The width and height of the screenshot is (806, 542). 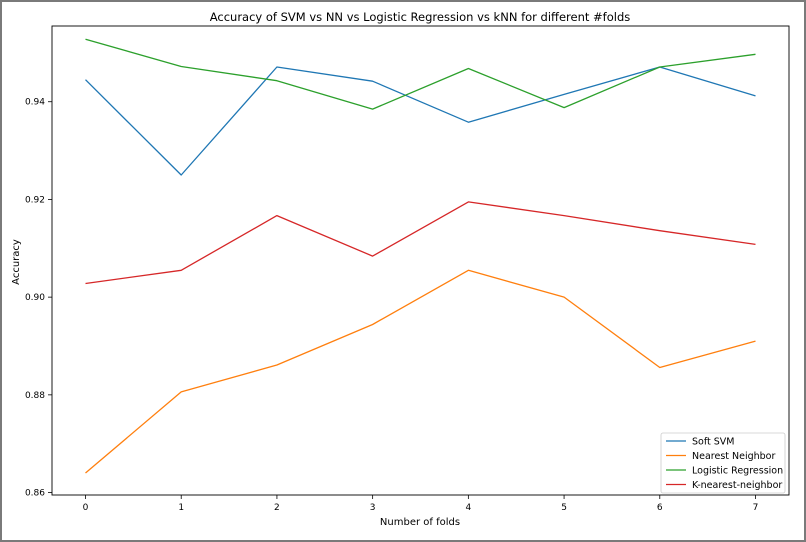 I want to click on x-tick-label: 0, so click(x=86, y=508).